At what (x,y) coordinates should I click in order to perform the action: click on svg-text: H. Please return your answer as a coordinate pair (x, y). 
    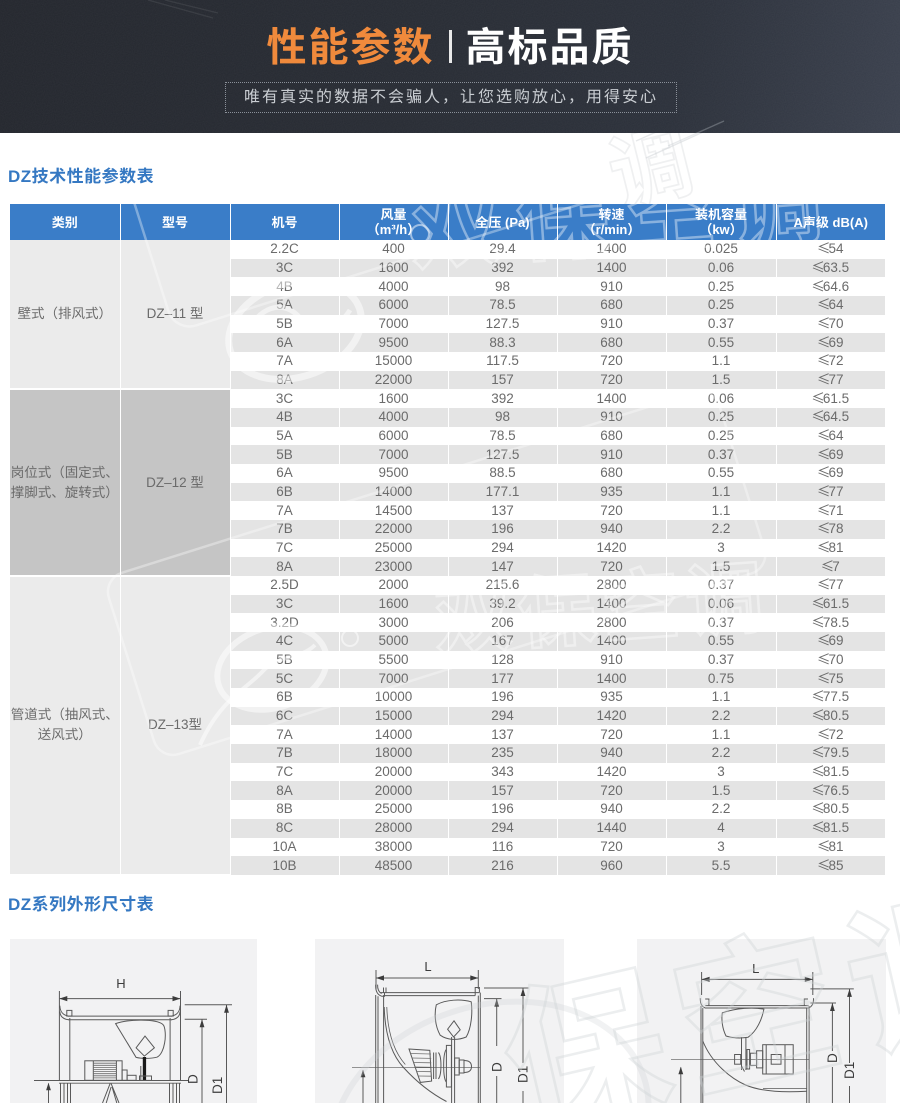
    Looking at the image, I should click on (120, 983).